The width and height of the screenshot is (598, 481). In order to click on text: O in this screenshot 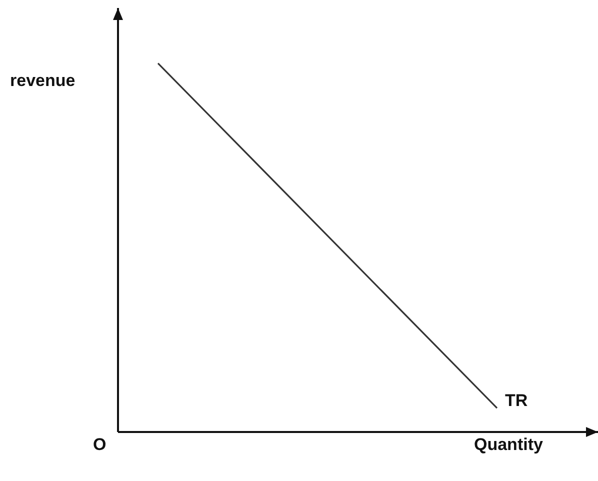, I will do `click(99, 445)`.